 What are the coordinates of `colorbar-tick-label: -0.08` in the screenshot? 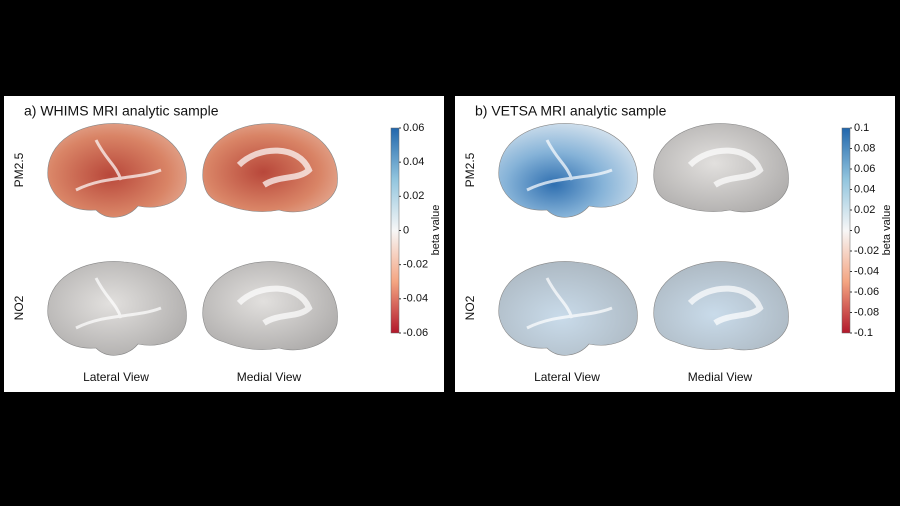 It's located at (866, 312).